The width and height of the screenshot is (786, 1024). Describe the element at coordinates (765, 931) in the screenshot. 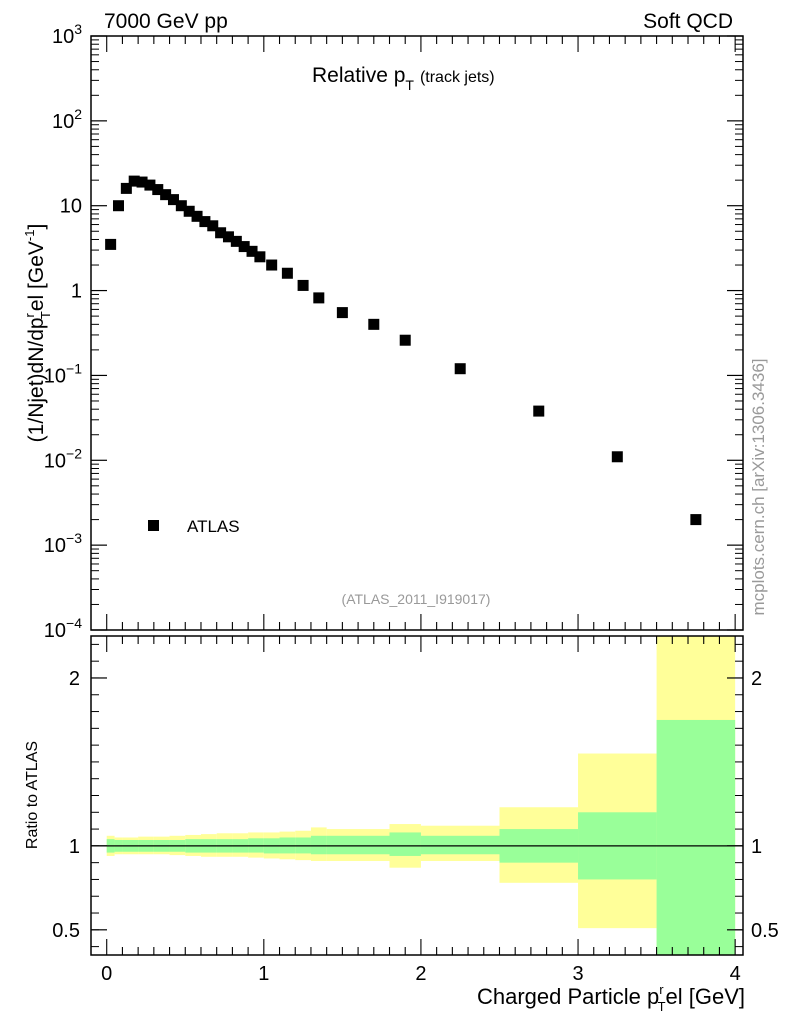

I see `ratio-y-tick-label-right: 0.5` at that location.